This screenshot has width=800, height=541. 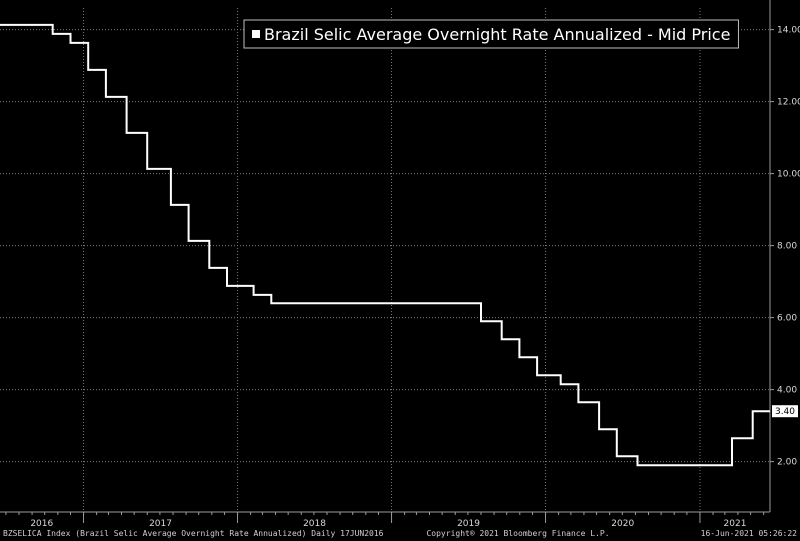 What do you see at coordinates (788, 175) in the screenshot?
I see `y-tick-label: 10.00` at bounding box center [788, 175].